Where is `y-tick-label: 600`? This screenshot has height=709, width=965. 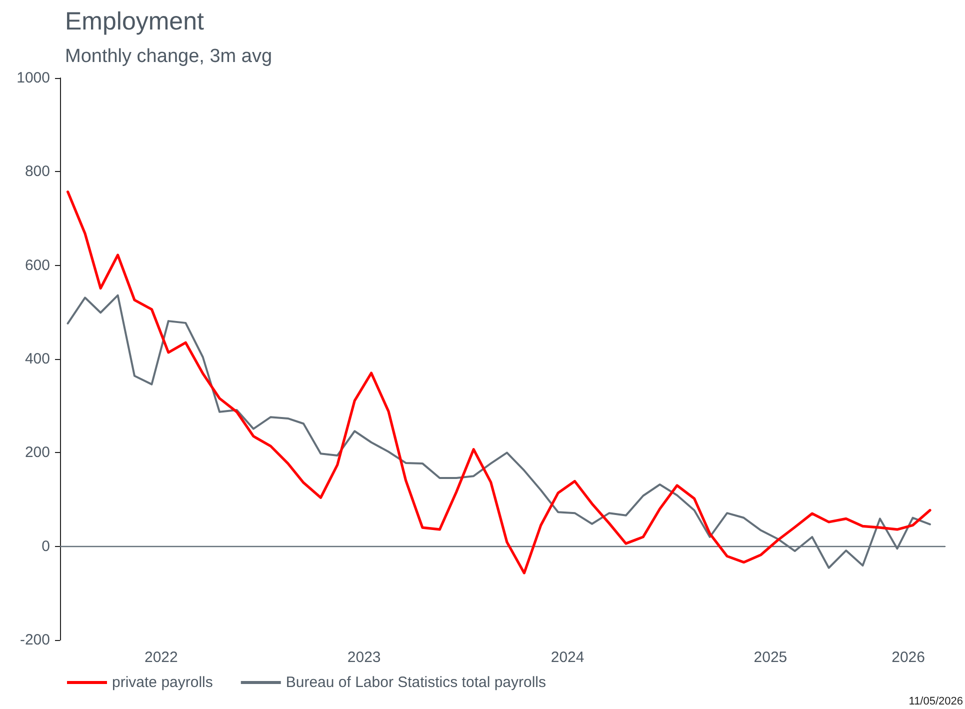 y-tick-label: 600 is located at coordinates (37, 265).